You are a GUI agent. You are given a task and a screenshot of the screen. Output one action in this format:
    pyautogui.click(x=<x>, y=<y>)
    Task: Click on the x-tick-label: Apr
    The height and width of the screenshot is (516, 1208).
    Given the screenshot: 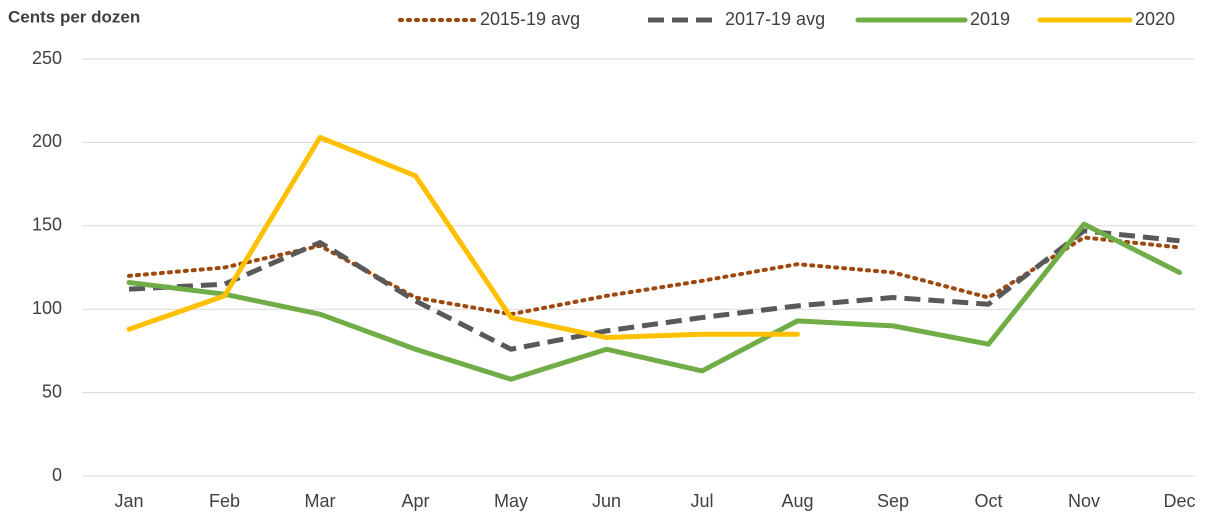 What is the action you would take?
    pyautogui.click(x=415, y=501)
    